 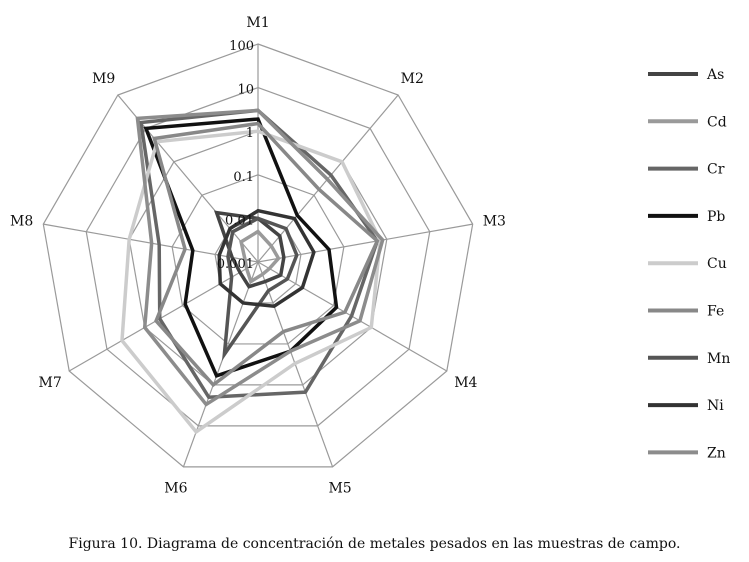 What do you see at coordinates (716, 170) in the screenshot?
I see `legend-label-Cr: Cr` at bounding box center [716, 170].